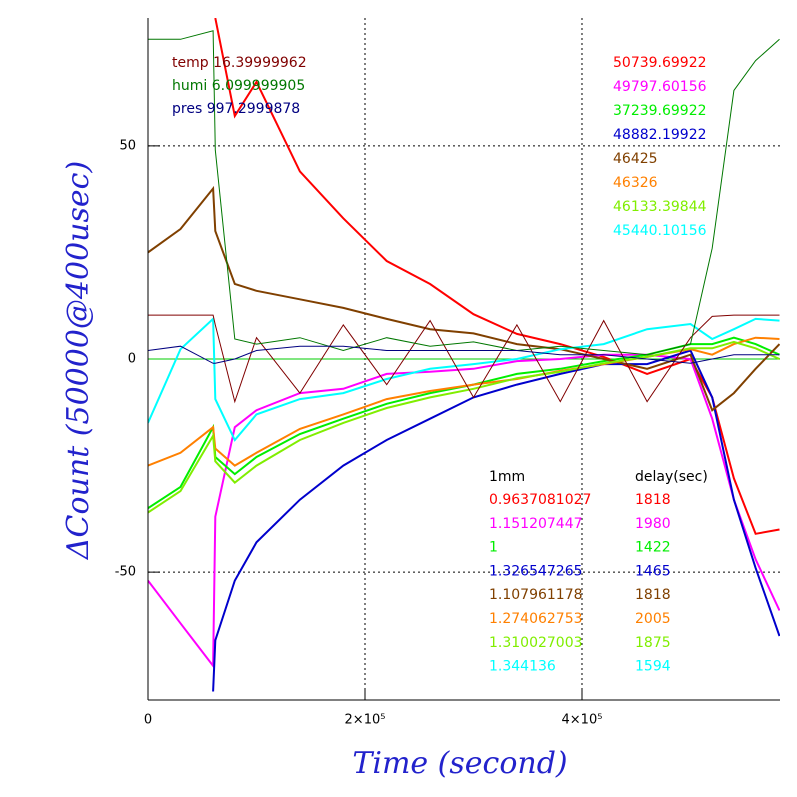  Describe the element at coordinates (660, 111) in the screenshot. I see `count-value: 37239.69922` at that location.